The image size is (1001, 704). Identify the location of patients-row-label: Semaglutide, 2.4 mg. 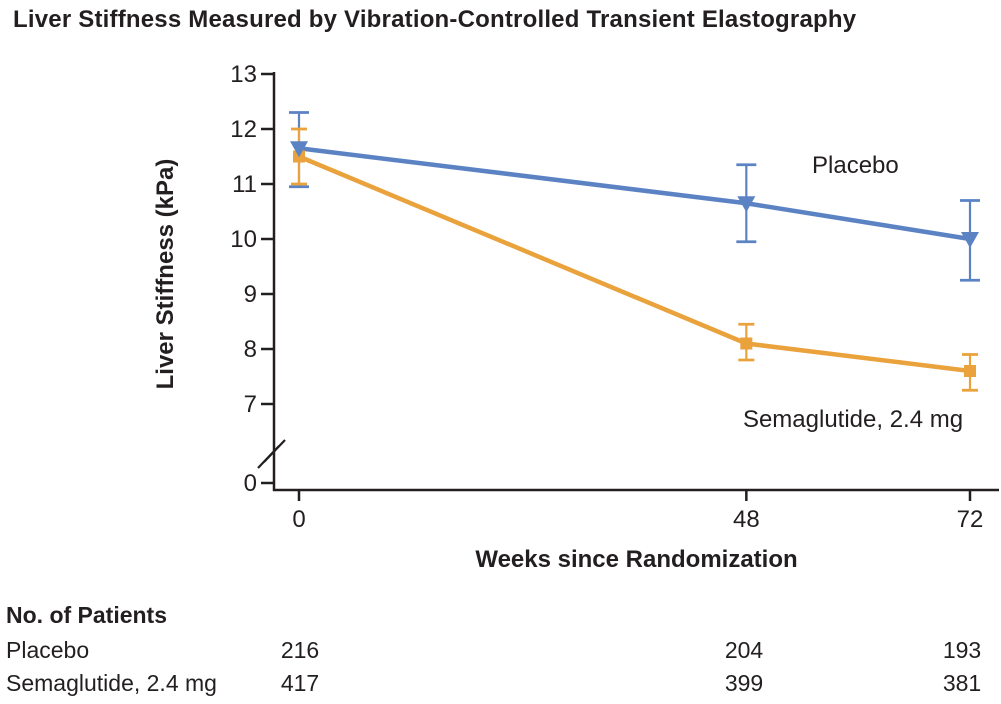
(111, 683).